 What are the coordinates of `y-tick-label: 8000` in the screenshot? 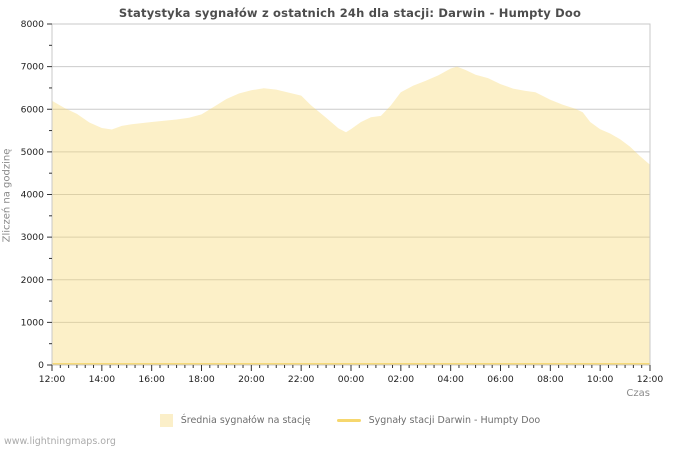 It's located at (33, 24).